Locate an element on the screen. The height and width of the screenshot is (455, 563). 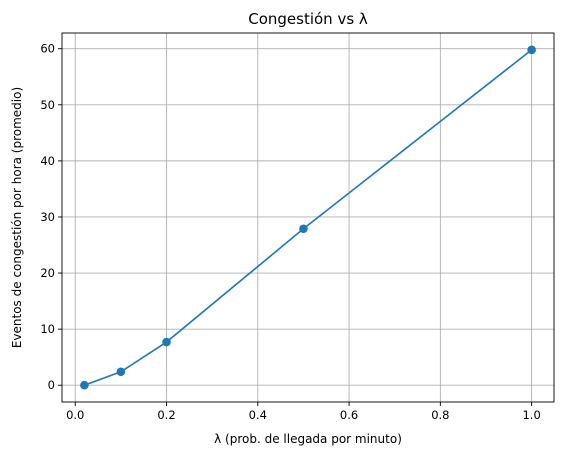
x-tick-label: 0.4 is located at coordinates (258, 415).